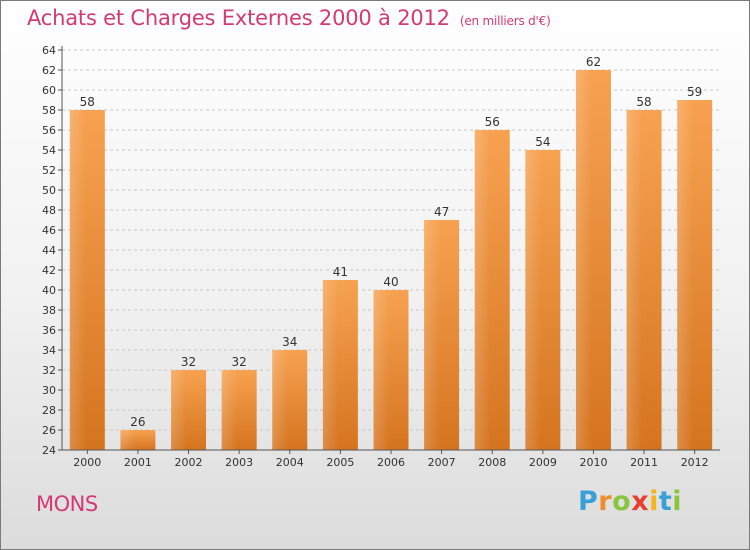 The height and width of the screenshot is (550, 750). I want to click on x-tick-label: 2010, so click(593, 462).